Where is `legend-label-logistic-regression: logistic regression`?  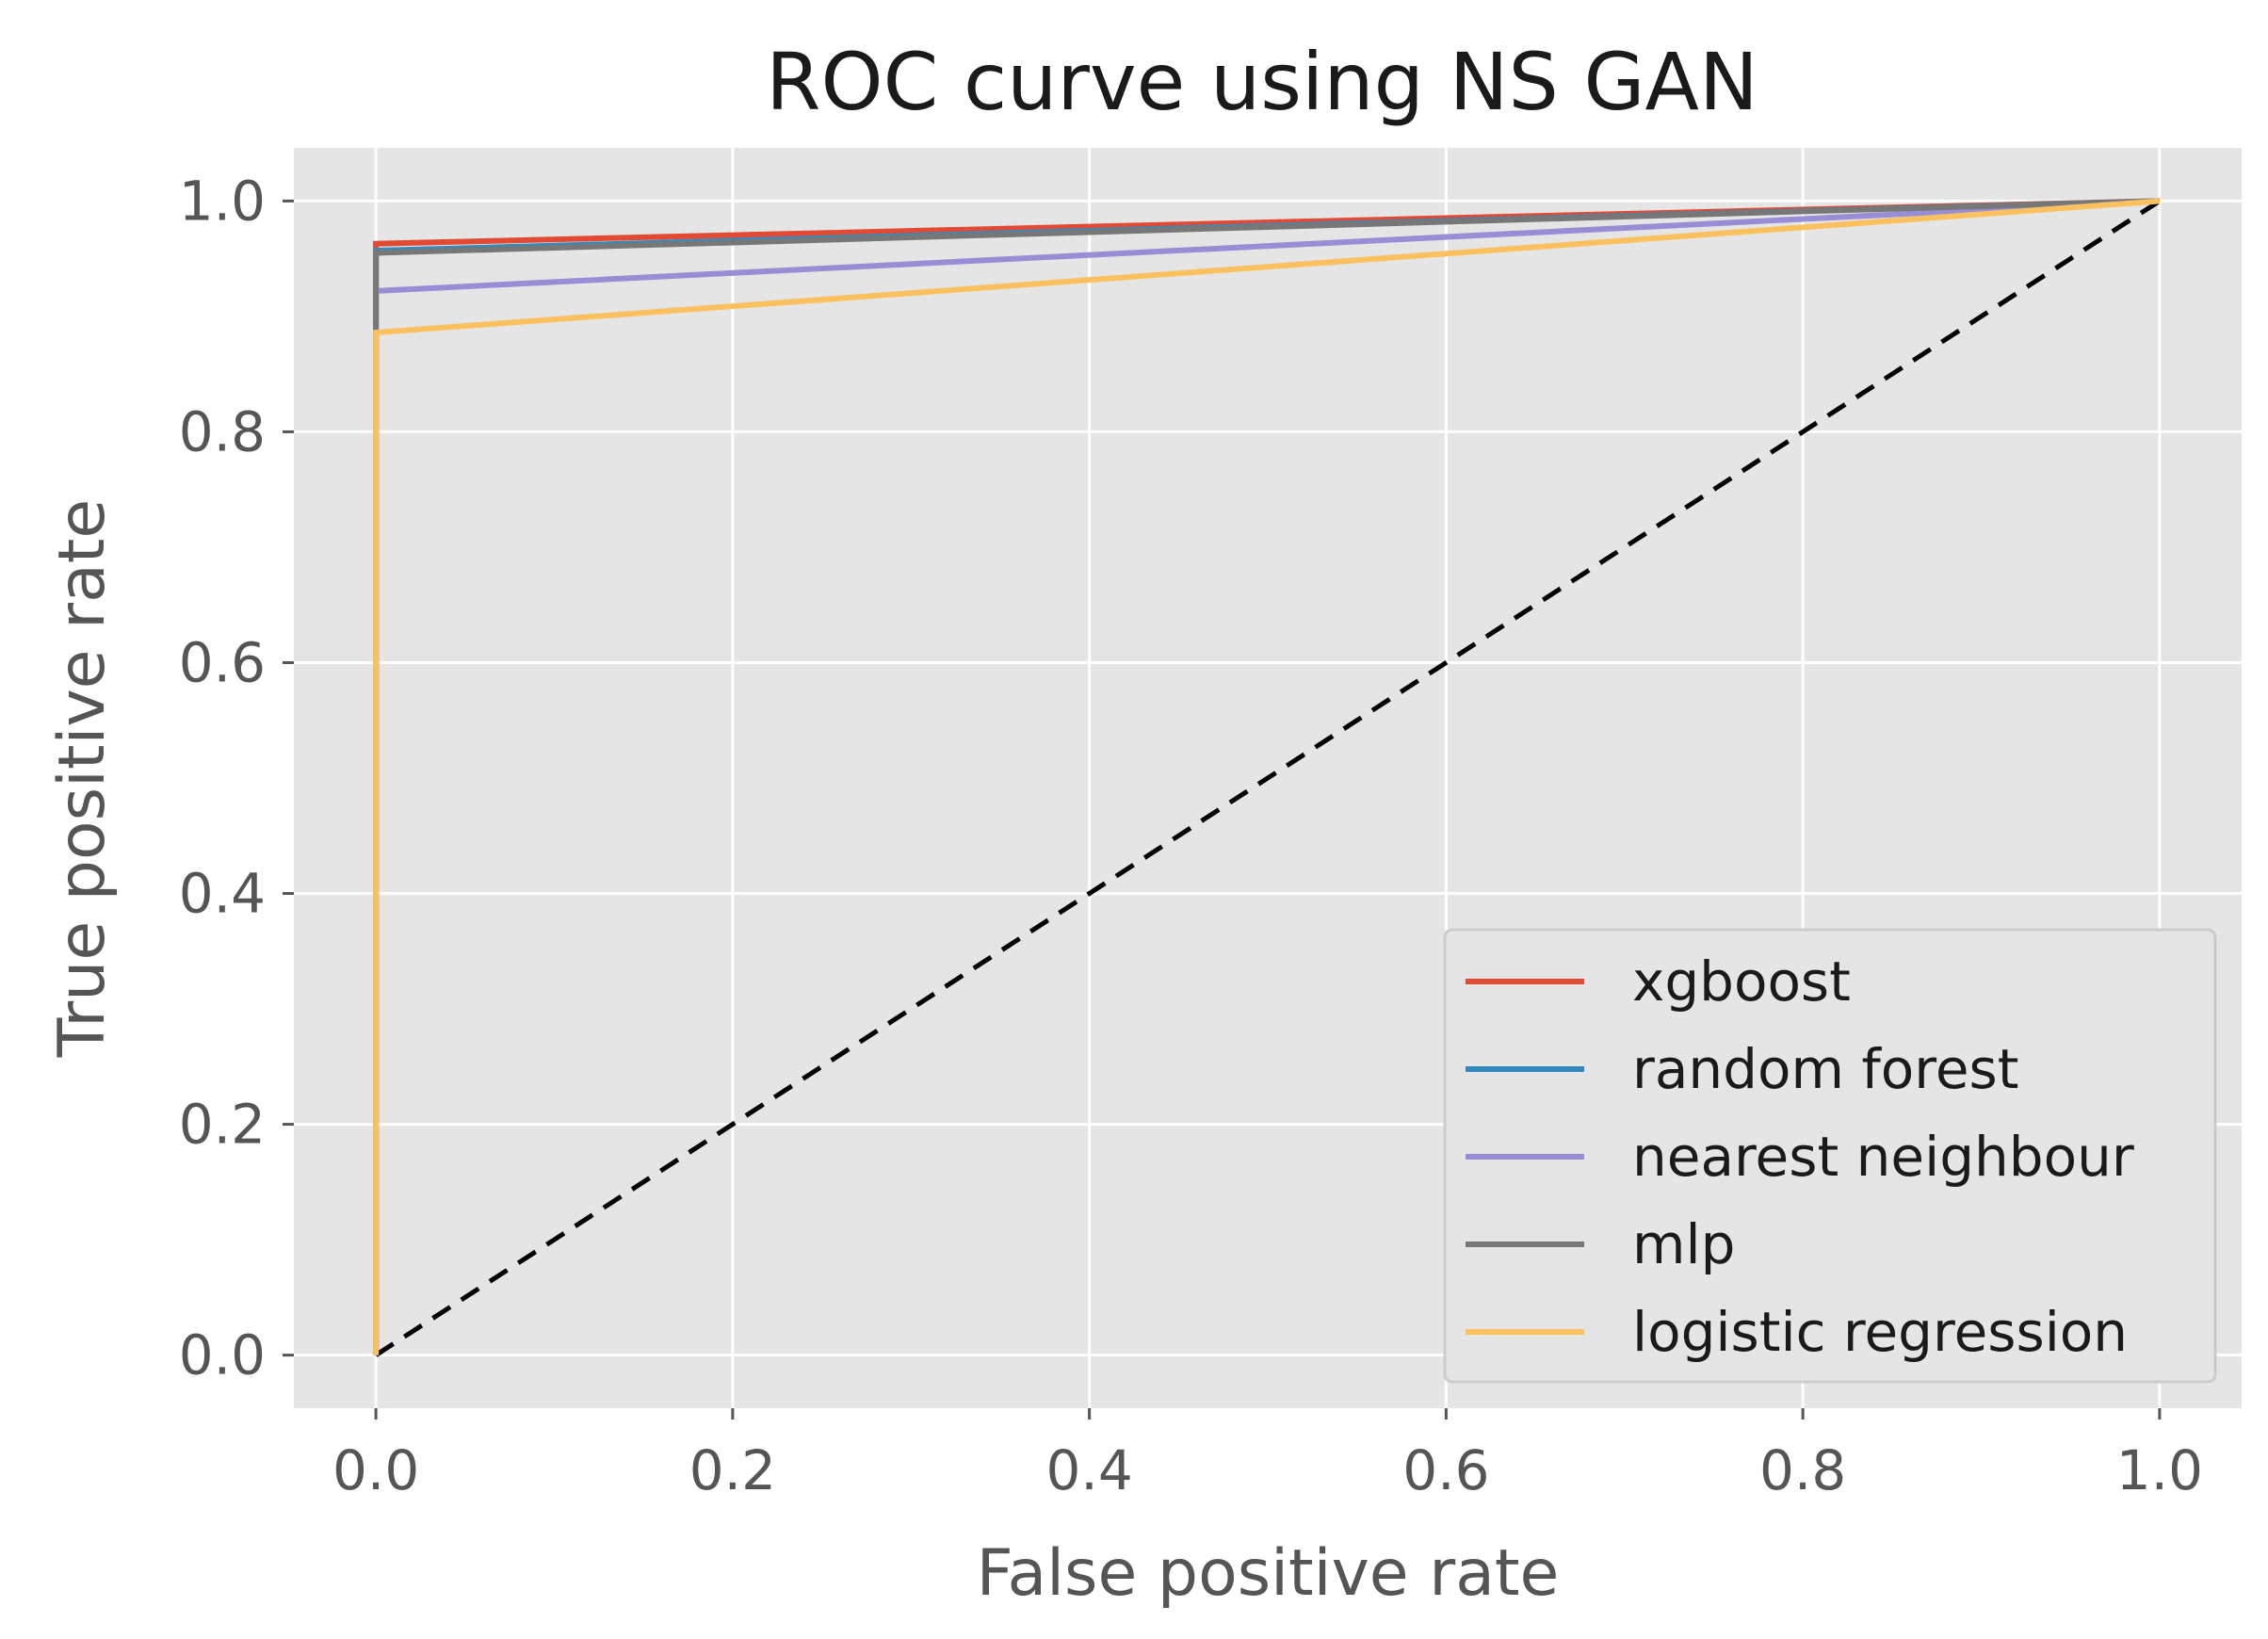
legend-label-logistic-regression: logistic regression is located at coordinates (1880, 1332).